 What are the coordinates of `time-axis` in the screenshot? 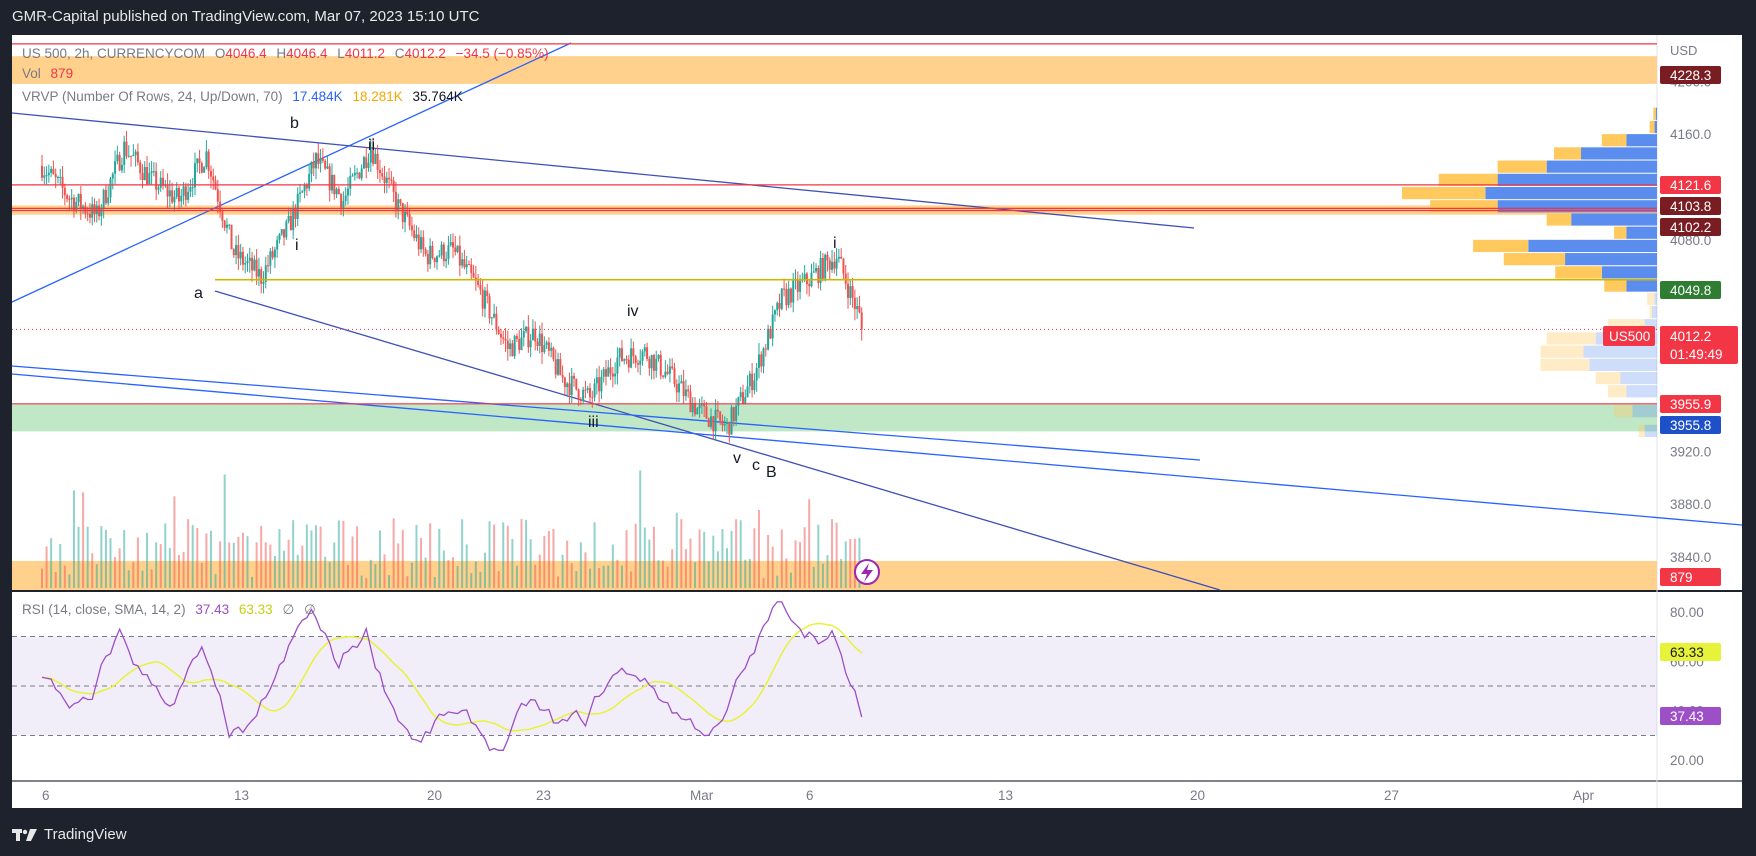 It's located at (877, 795).